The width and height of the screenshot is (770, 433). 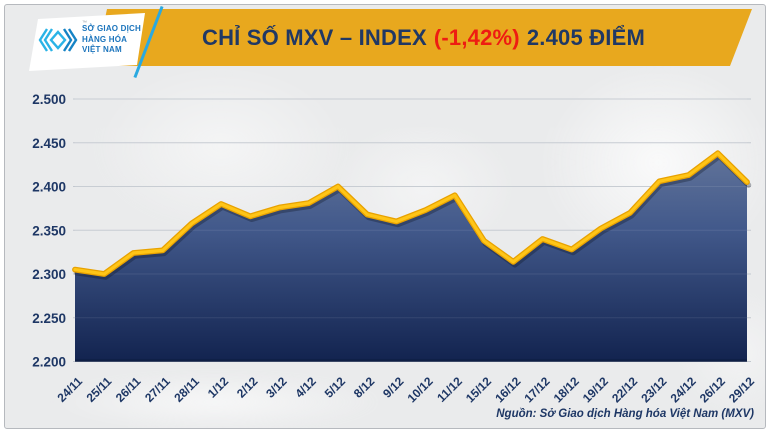 I want to click on map-watermark, so click(x=215, y=400).